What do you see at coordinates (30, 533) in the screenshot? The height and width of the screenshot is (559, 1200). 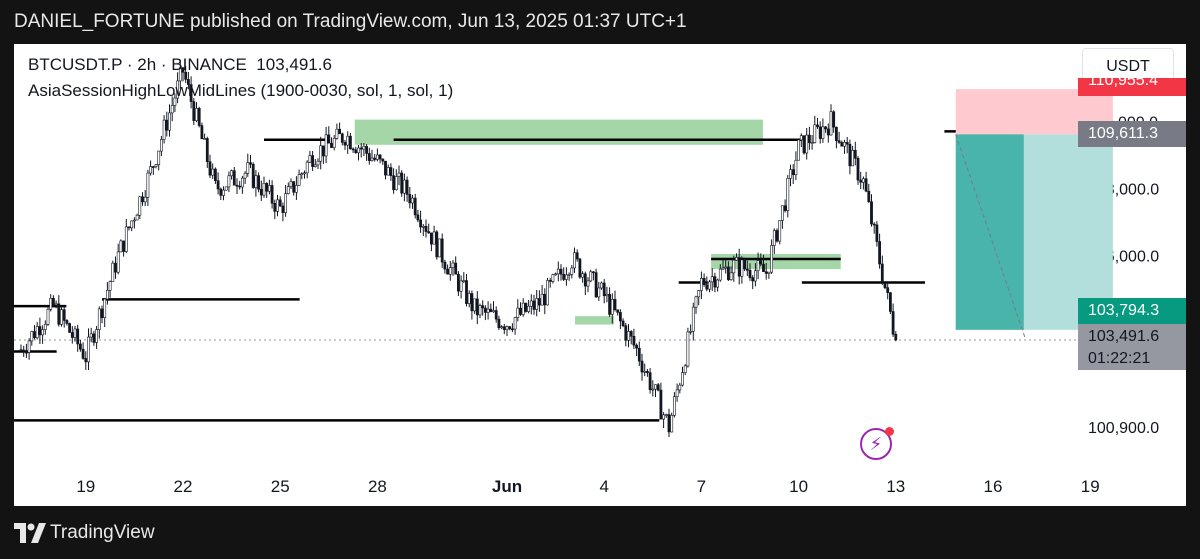 I see `tradingview-logo-icon` at bounding box center [30, 533].